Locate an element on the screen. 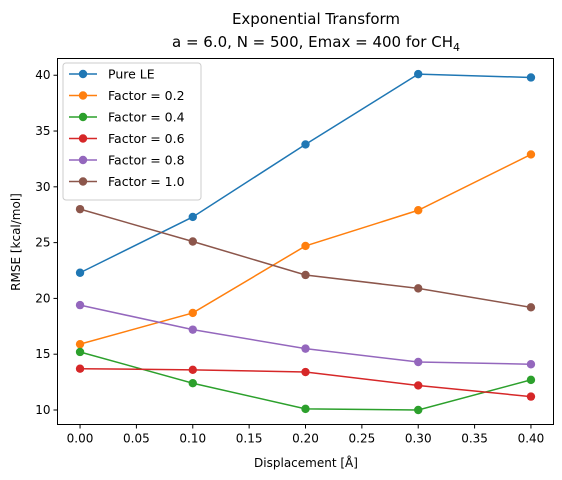  x-tick-label: 0.10 is located at coordinates (192, 439).